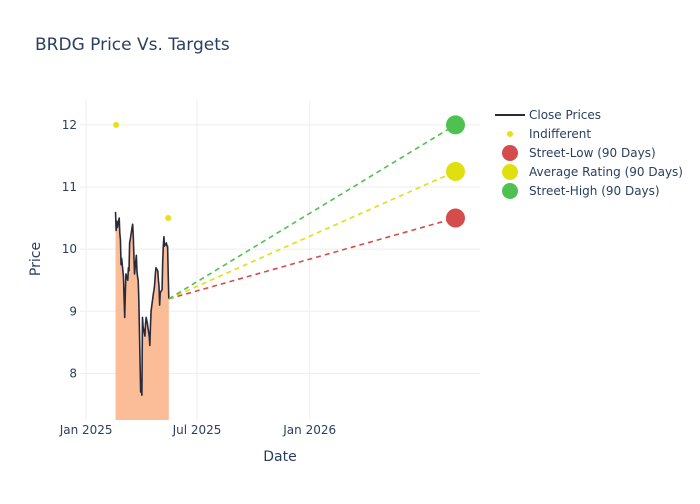  I want to click on target-lines-layer, so click(312, 212).